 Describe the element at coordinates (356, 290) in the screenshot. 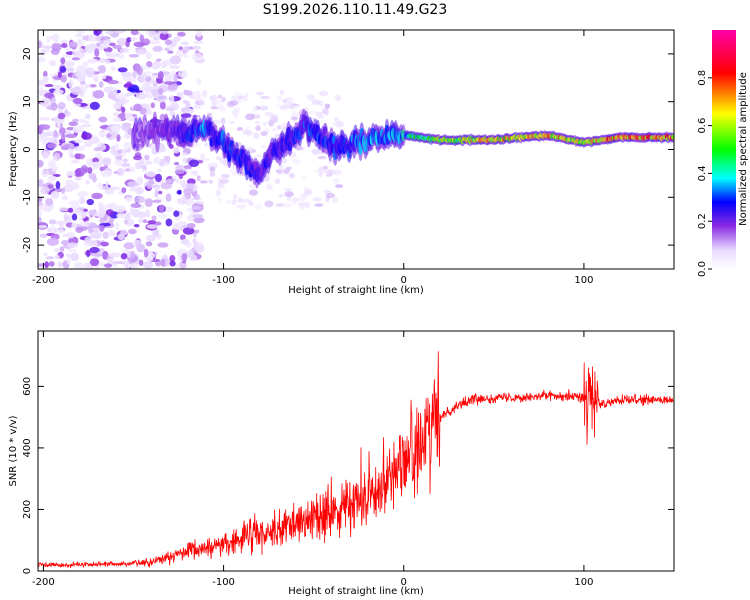

I see `top-x-axis-label: Height of straight line (km)` at that location.